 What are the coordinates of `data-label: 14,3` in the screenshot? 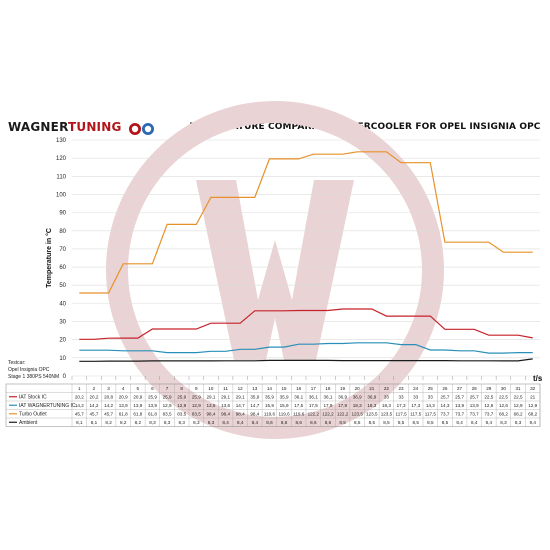 It's located at (430, 405).